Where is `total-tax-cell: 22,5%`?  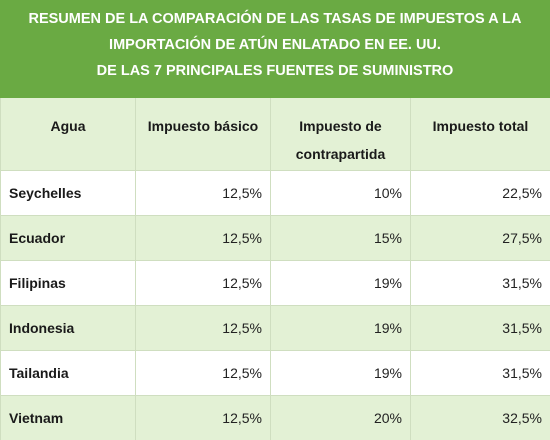 total-tax-cell: 22,5% is located at coordinates (480, 193).